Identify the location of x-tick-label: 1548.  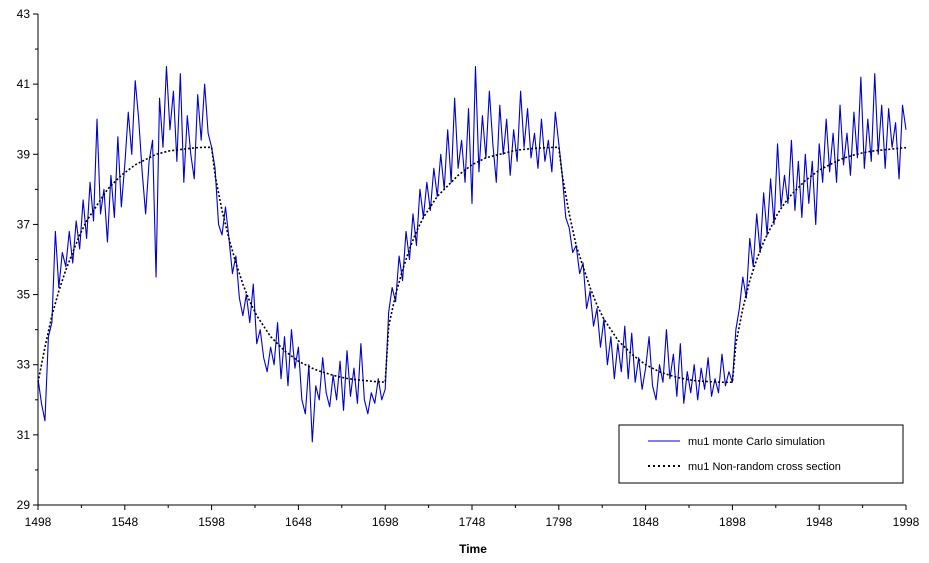
(124, 522).